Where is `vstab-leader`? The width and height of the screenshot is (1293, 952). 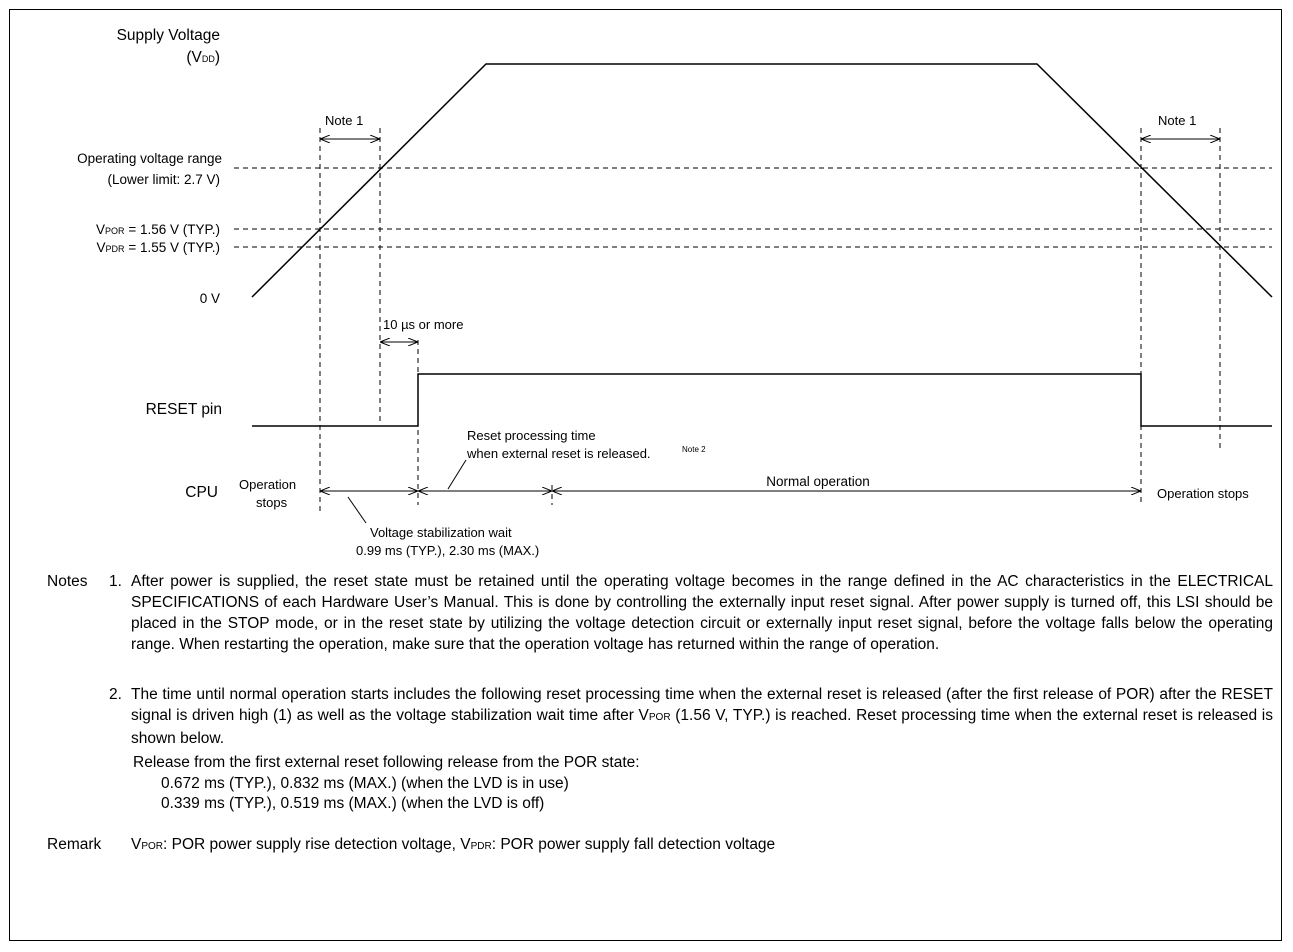
vstab-leader is located at coordinates (357, 510).